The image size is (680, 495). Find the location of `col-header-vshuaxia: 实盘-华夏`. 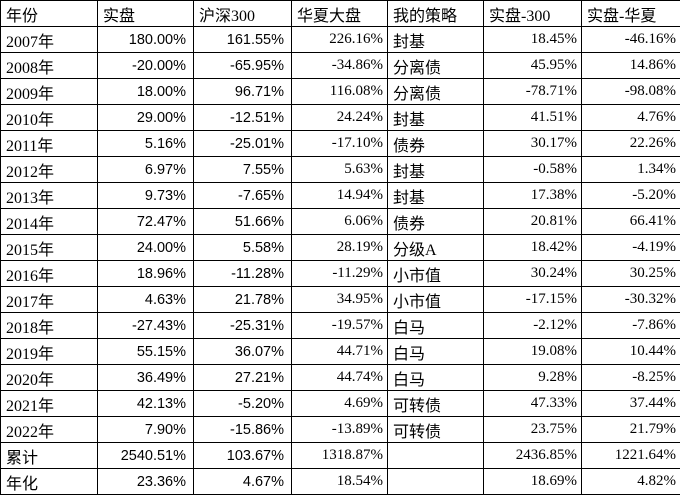

col-header-vshuaxia: 实盘-华夏 is located at coordinates (630, 13).